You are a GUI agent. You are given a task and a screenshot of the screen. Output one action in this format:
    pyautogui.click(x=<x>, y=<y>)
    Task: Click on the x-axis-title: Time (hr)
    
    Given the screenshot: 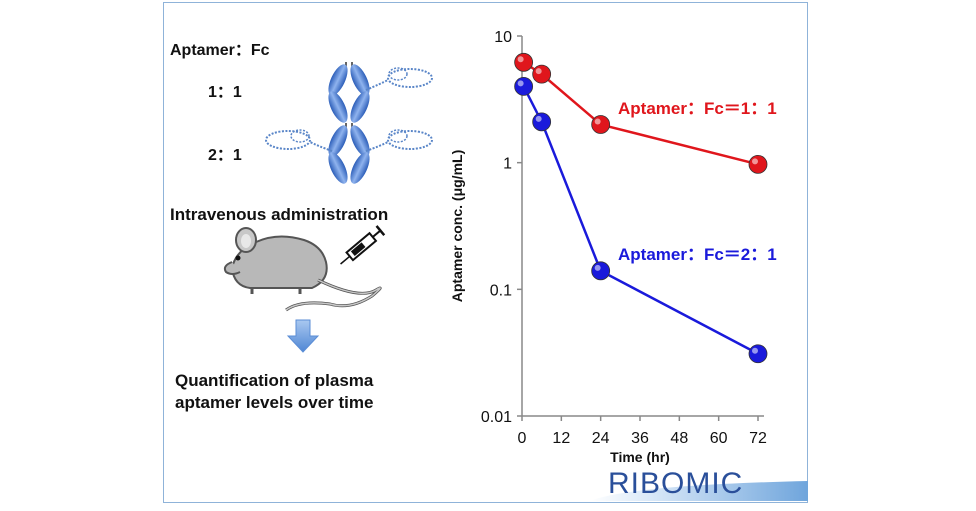 What is the action you would take?
    pyautogui.click(x=640, y=457)
    